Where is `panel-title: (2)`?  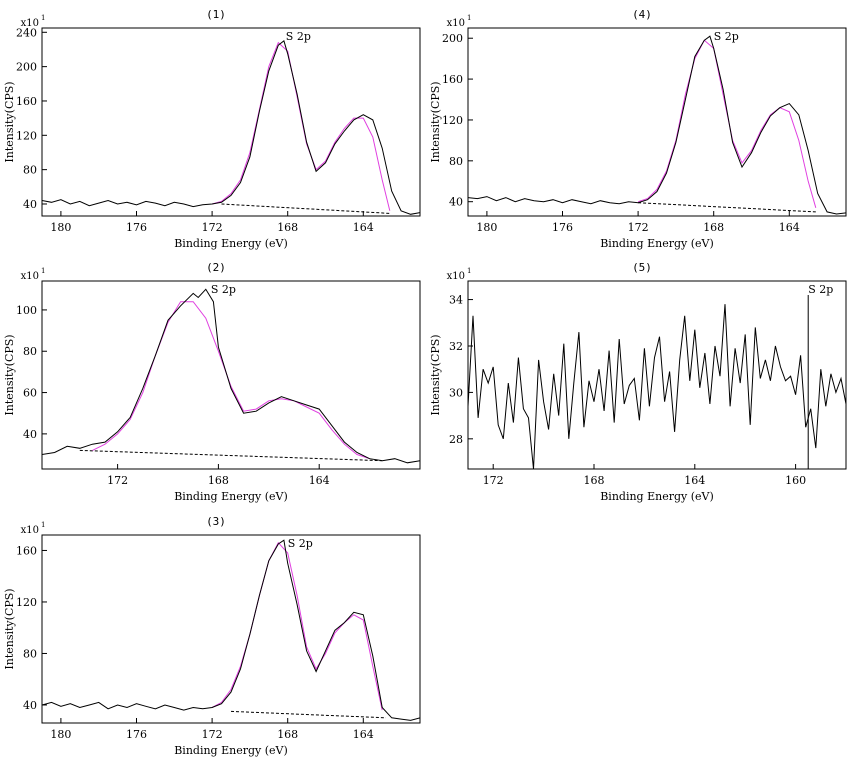 panel-title: (2) is located at coordinates (216, 267).